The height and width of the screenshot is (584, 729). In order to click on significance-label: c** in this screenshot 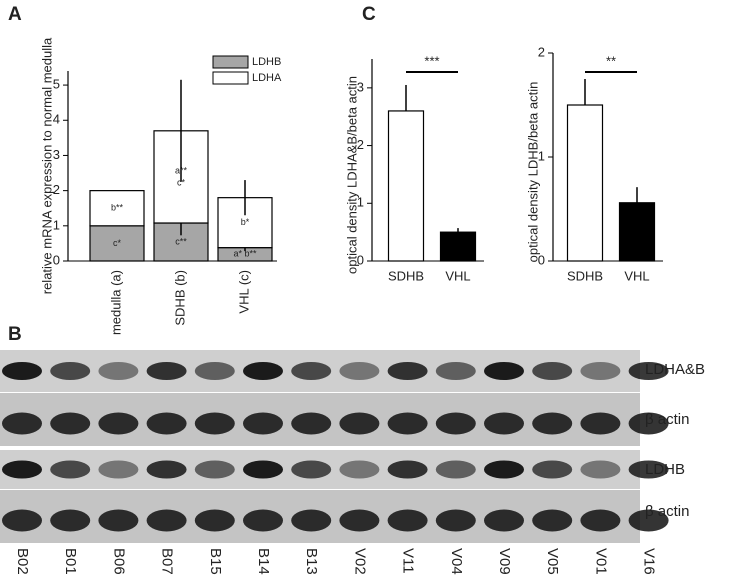, I will do `click(181, 241)`.